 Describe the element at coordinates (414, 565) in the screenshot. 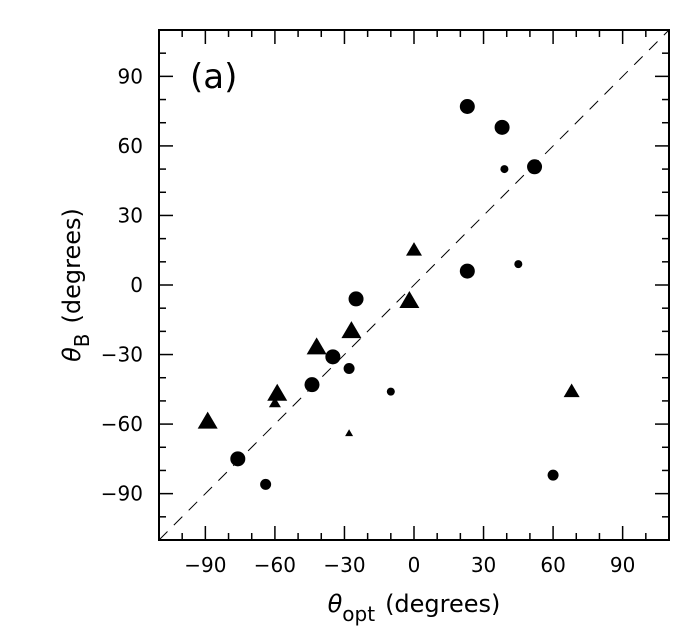

I see `x-tick-label: 0` at that location.